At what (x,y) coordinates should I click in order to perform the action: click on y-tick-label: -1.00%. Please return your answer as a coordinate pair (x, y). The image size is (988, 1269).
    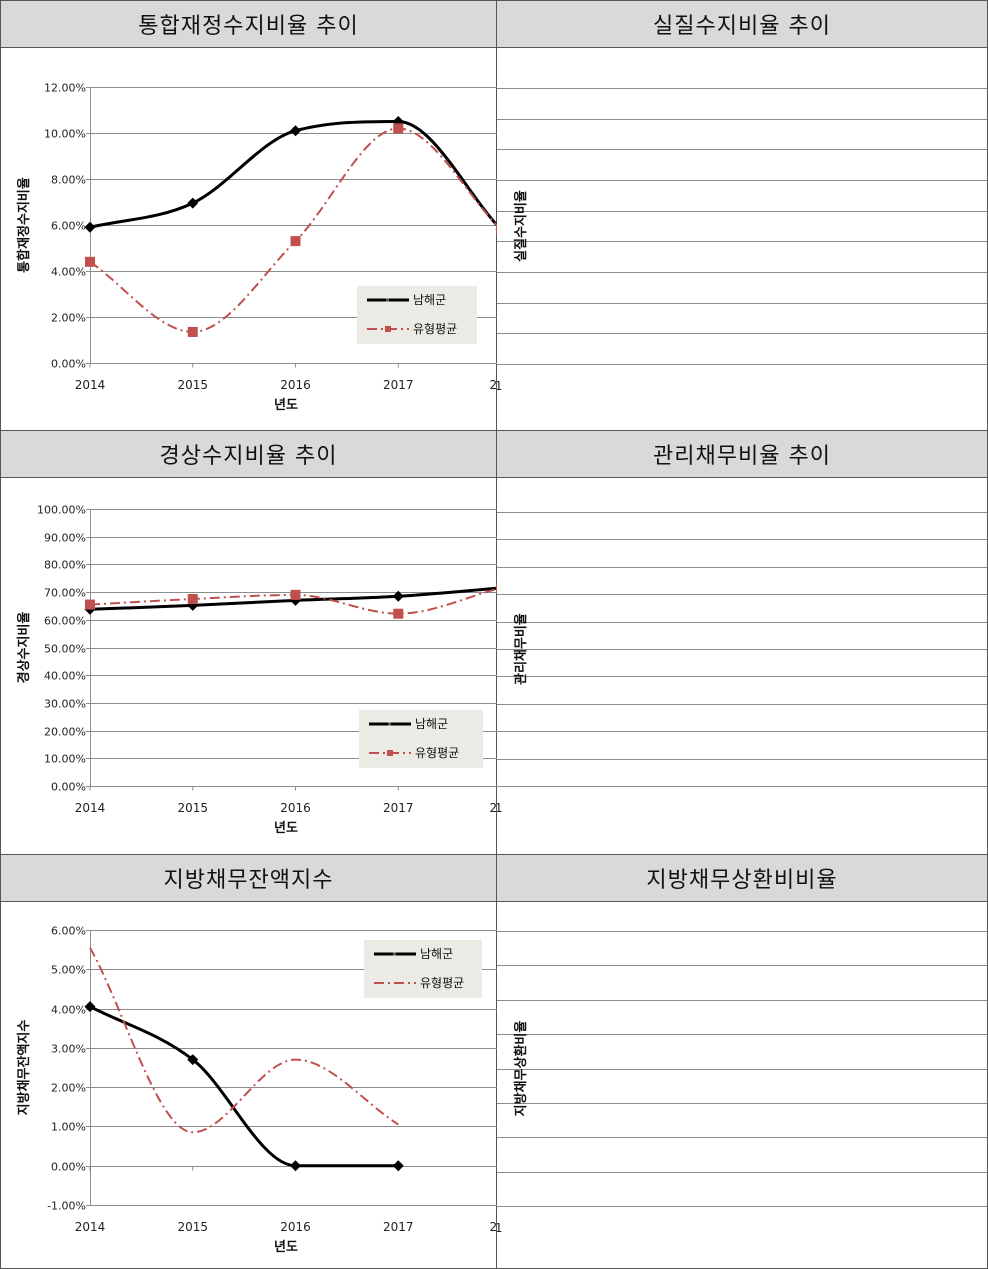
    Looking at the image, I should click on (66, 1206).